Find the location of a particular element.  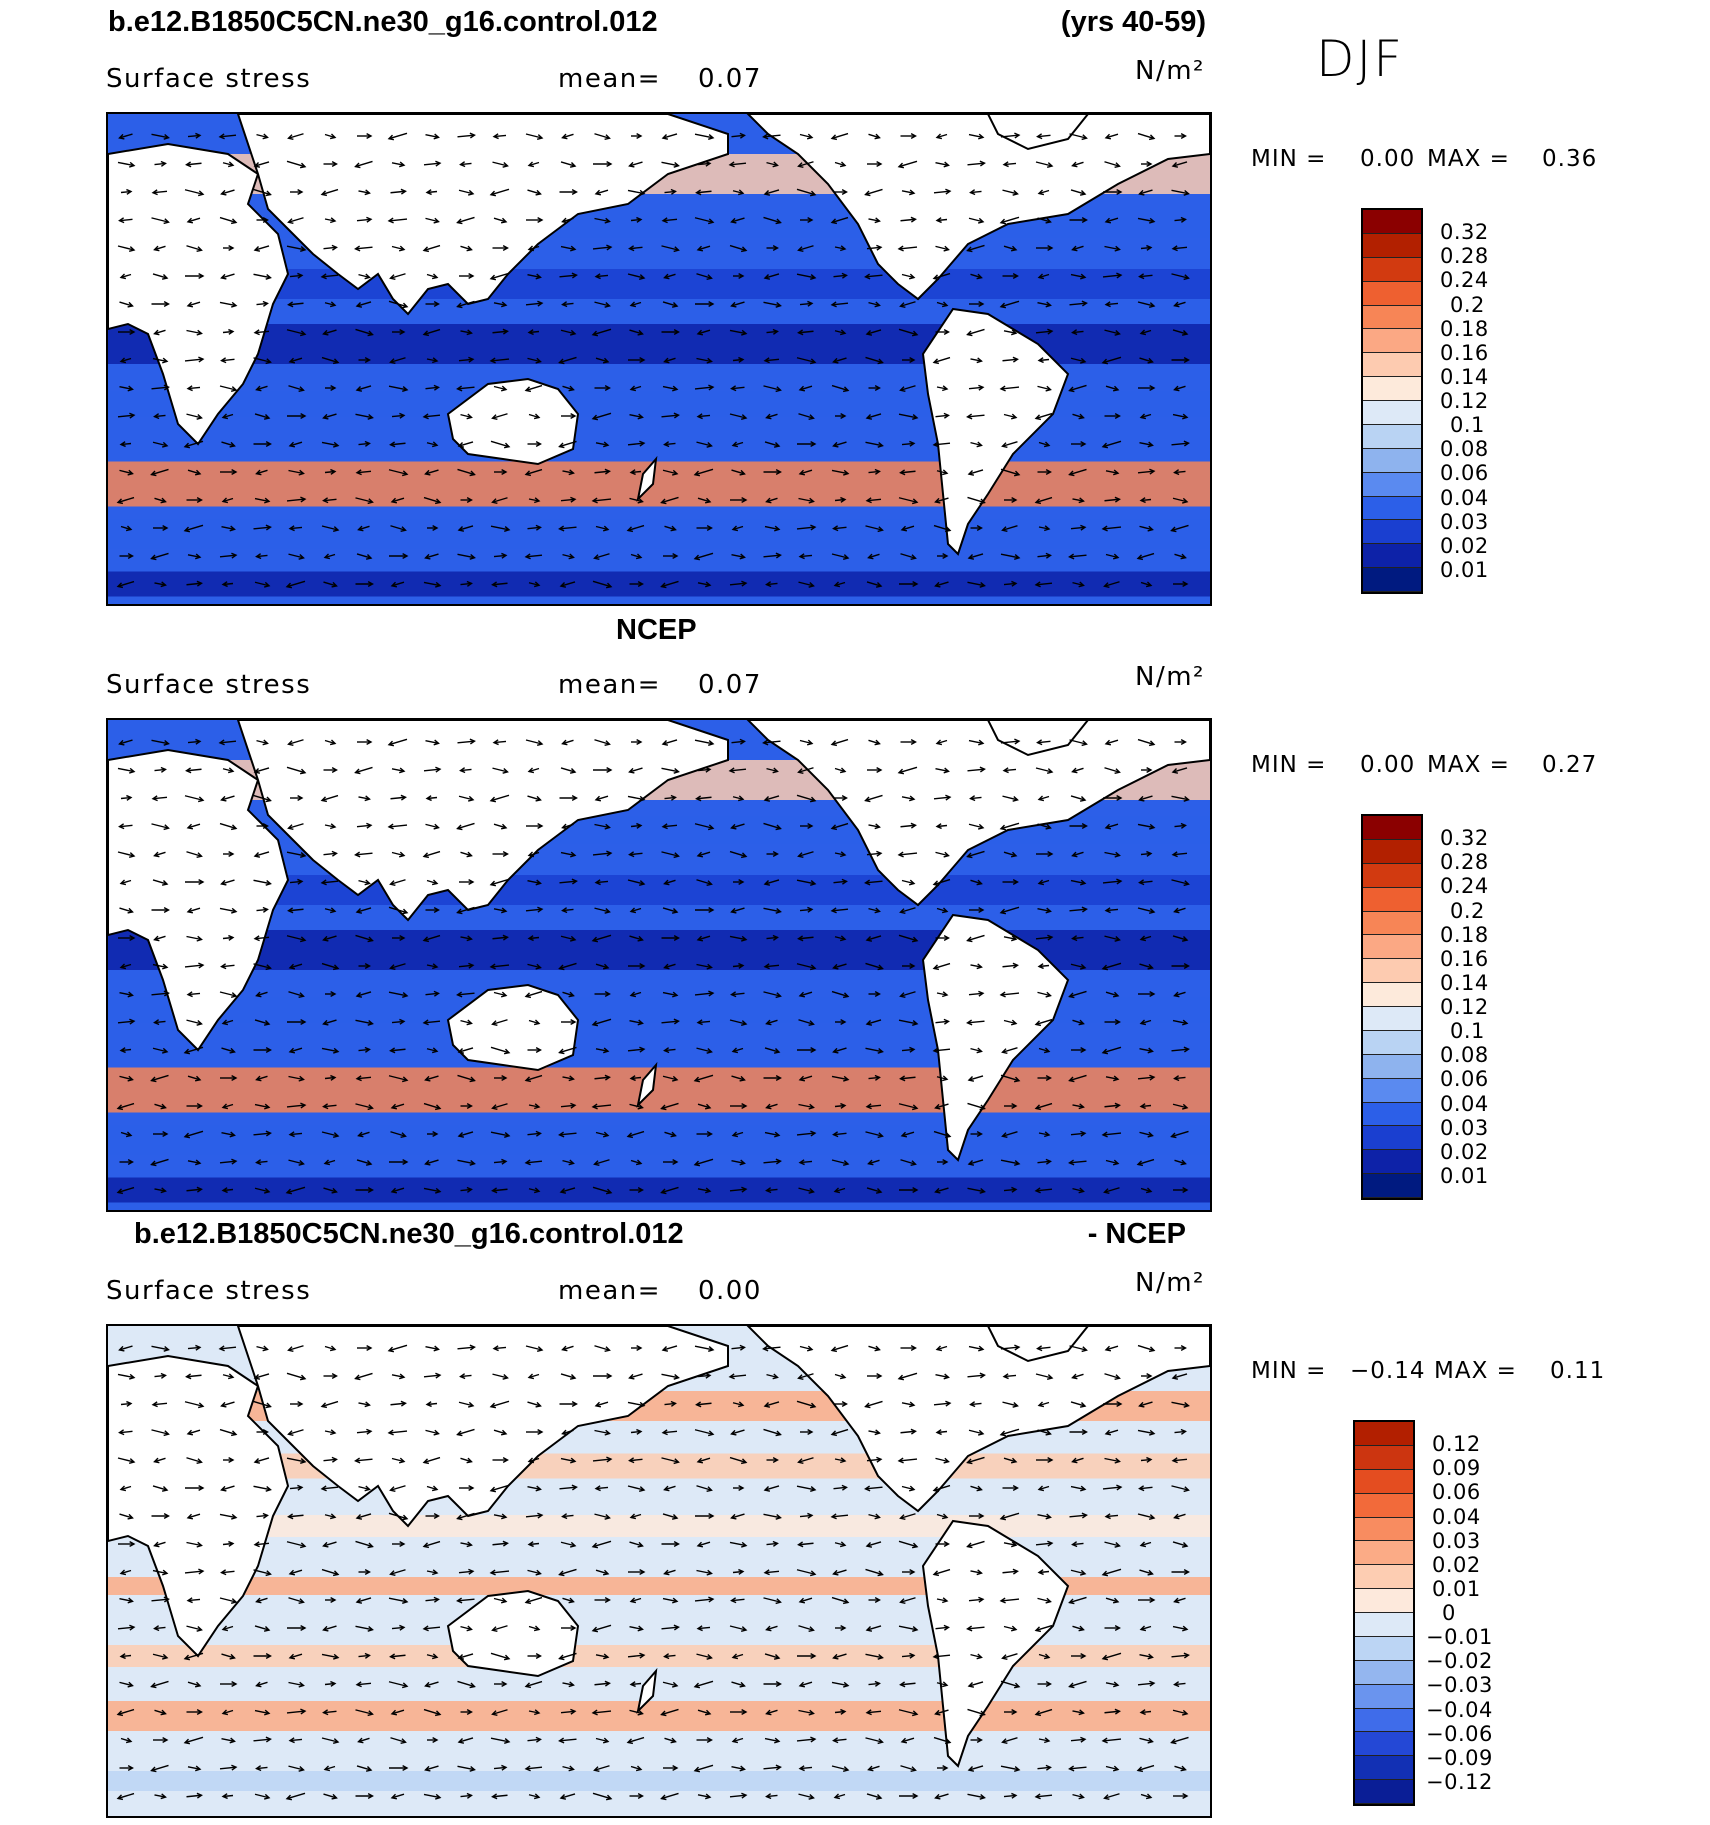

colorbar-swatch is located at coordinates (1384, 1672).